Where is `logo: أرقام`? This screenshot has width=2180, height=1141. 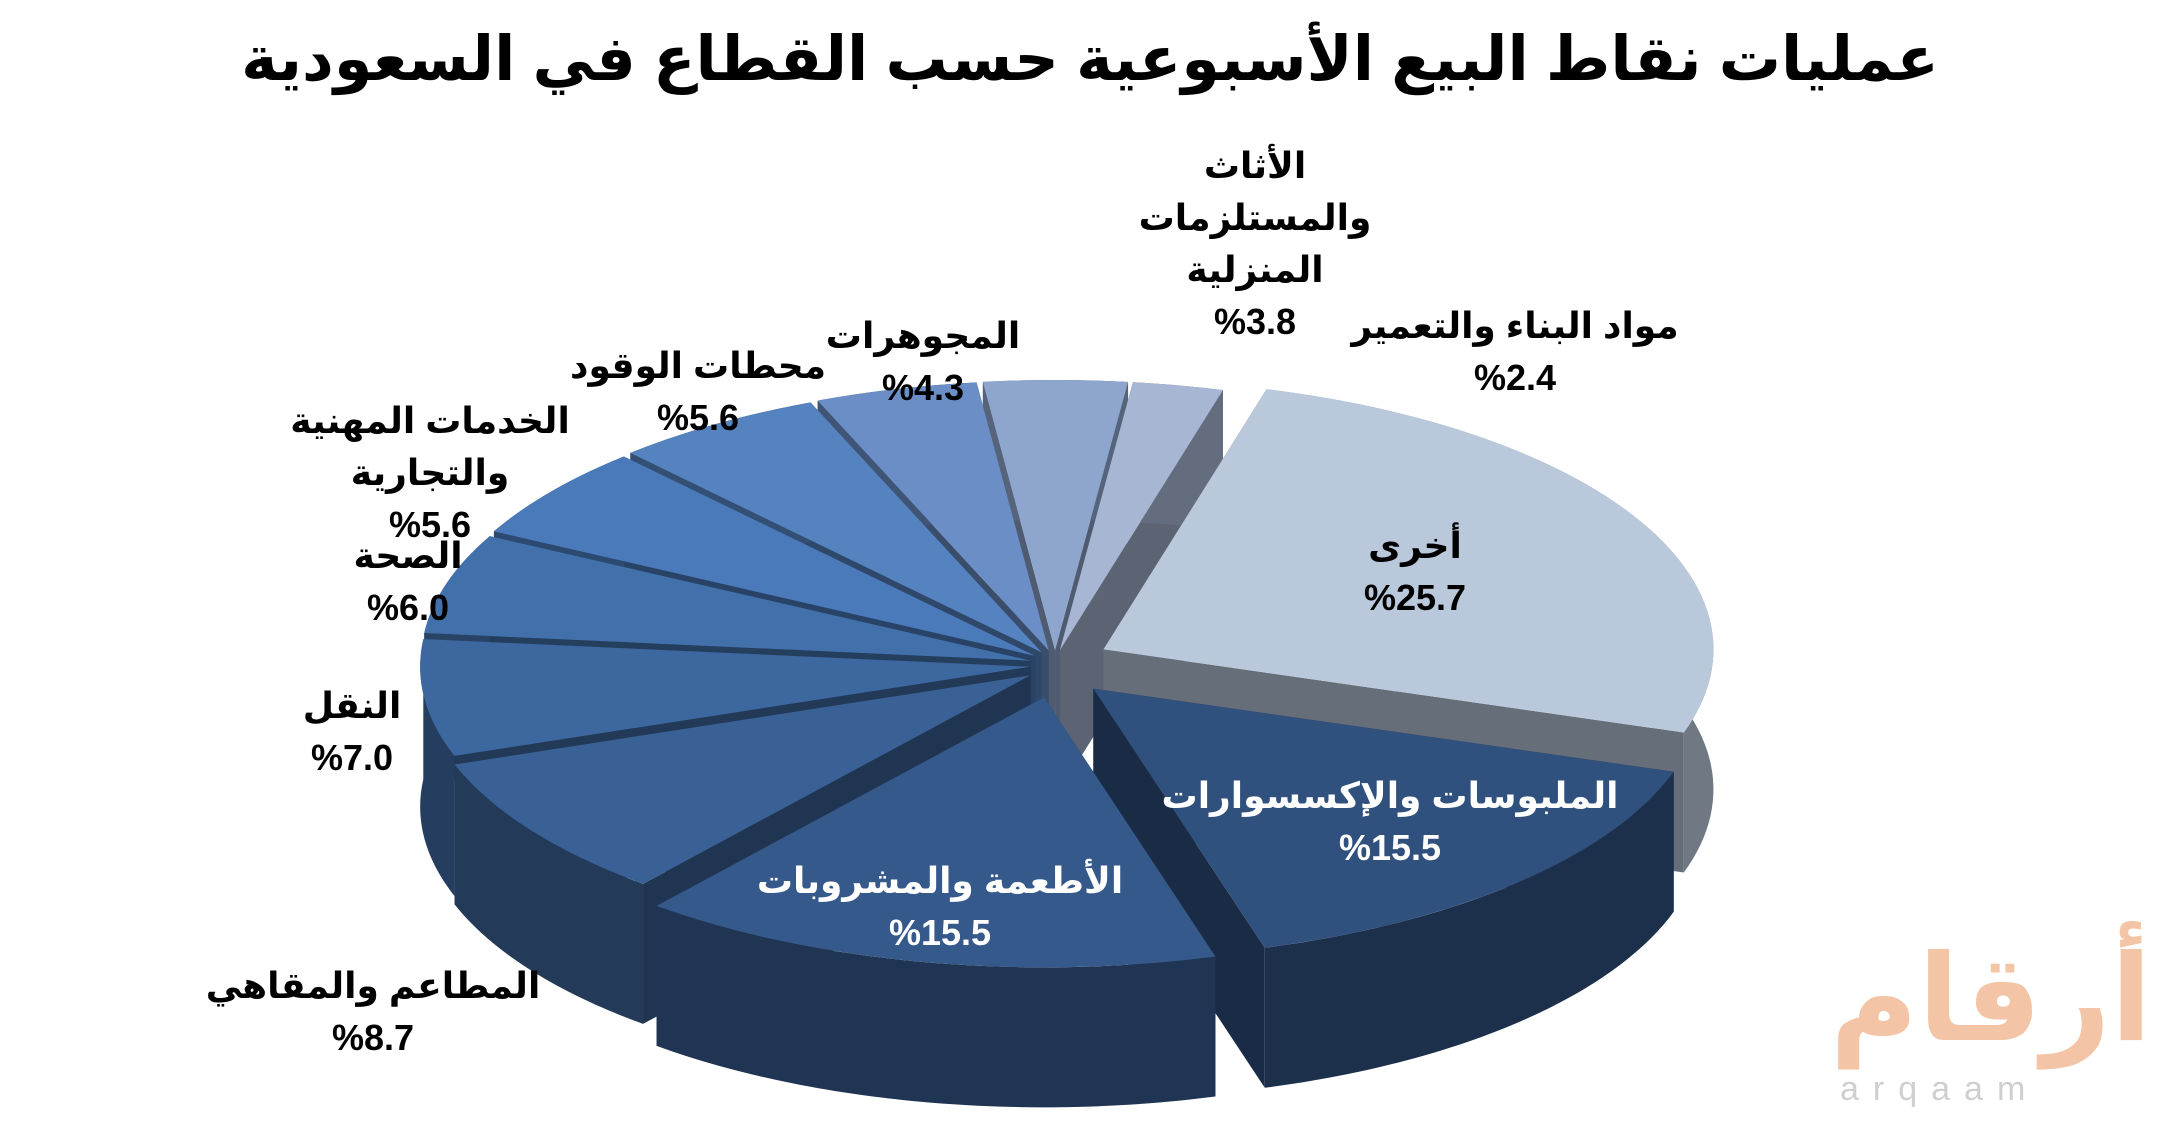
logo: أرقام is located at coordinates (1991, 999).